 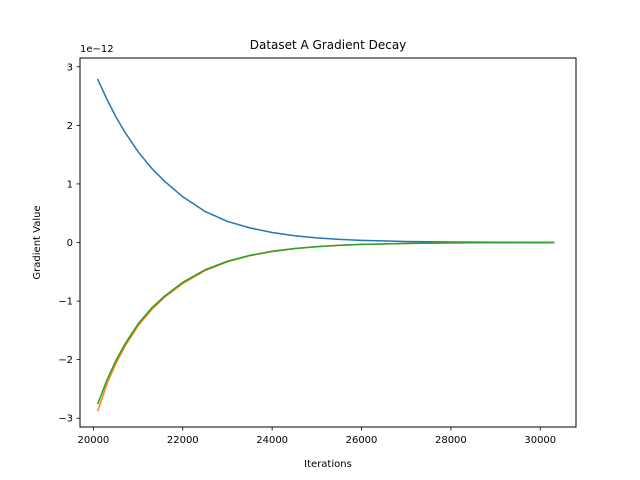 I want to click on y-tick-label: −1, so click(x=65, y=302).